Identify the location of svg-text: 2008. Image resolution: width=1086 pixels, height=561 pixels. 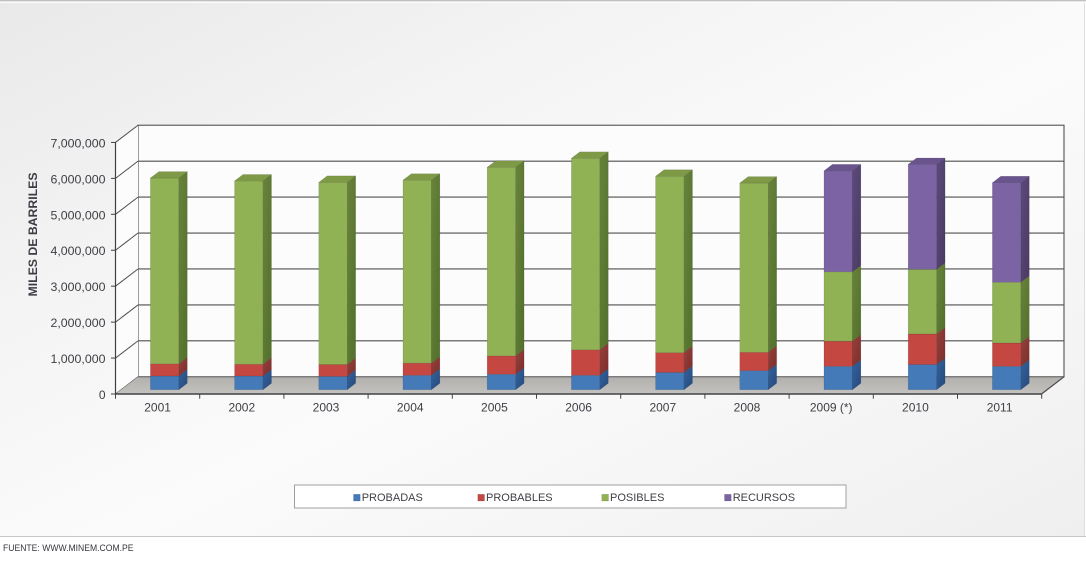
(747, 408).